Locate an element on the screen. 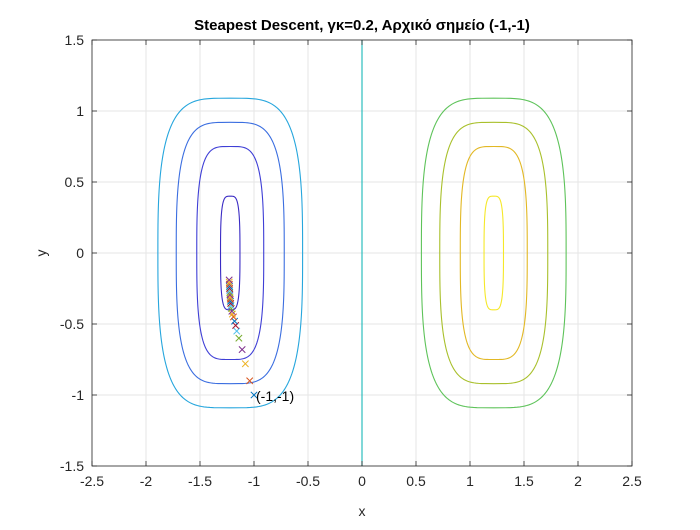  x-tick-label: -2 is located at coordinates (146, 481).